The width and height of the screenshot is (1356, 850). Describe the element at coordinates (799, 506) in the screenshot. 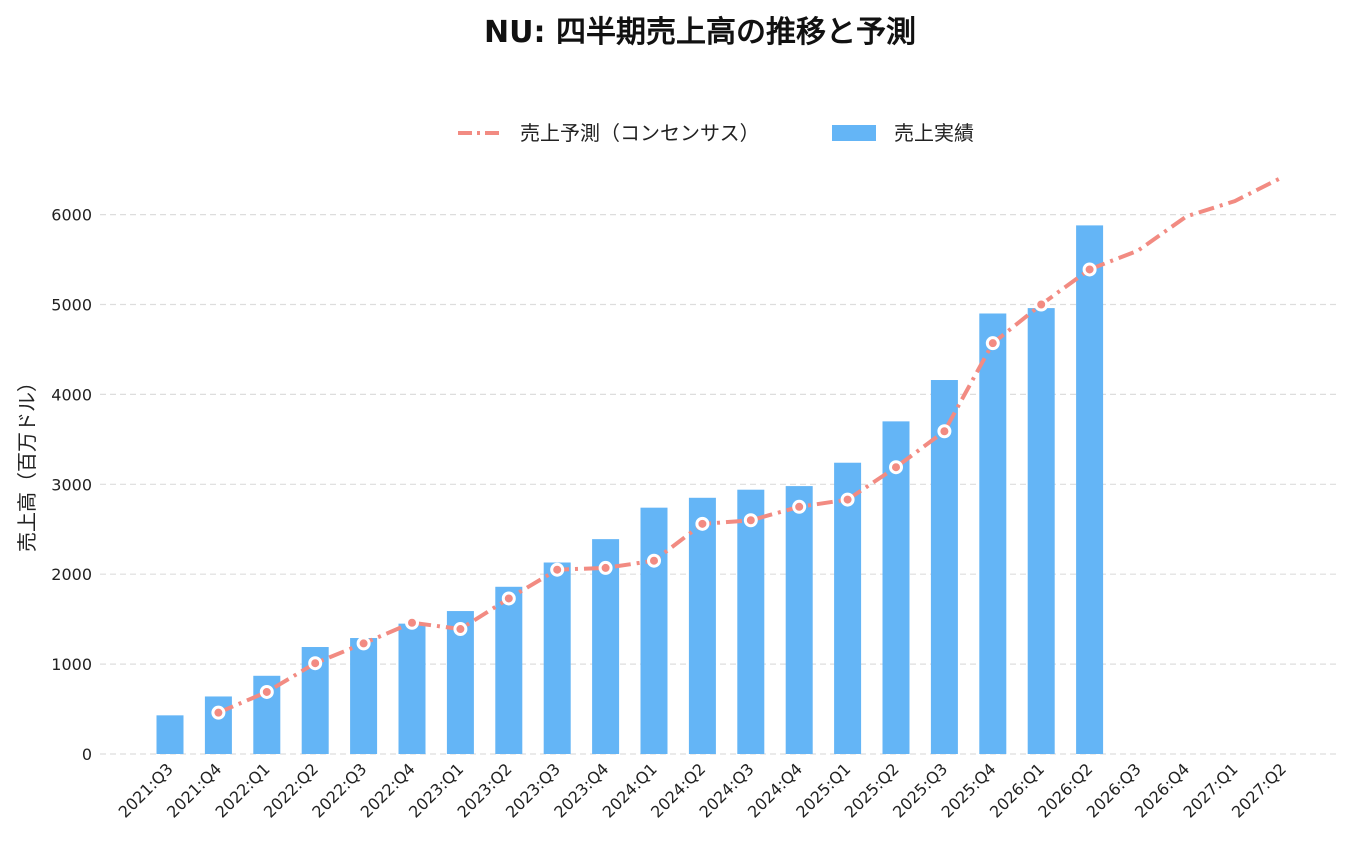

I see `forecast-point-2024:Q4` at that location.